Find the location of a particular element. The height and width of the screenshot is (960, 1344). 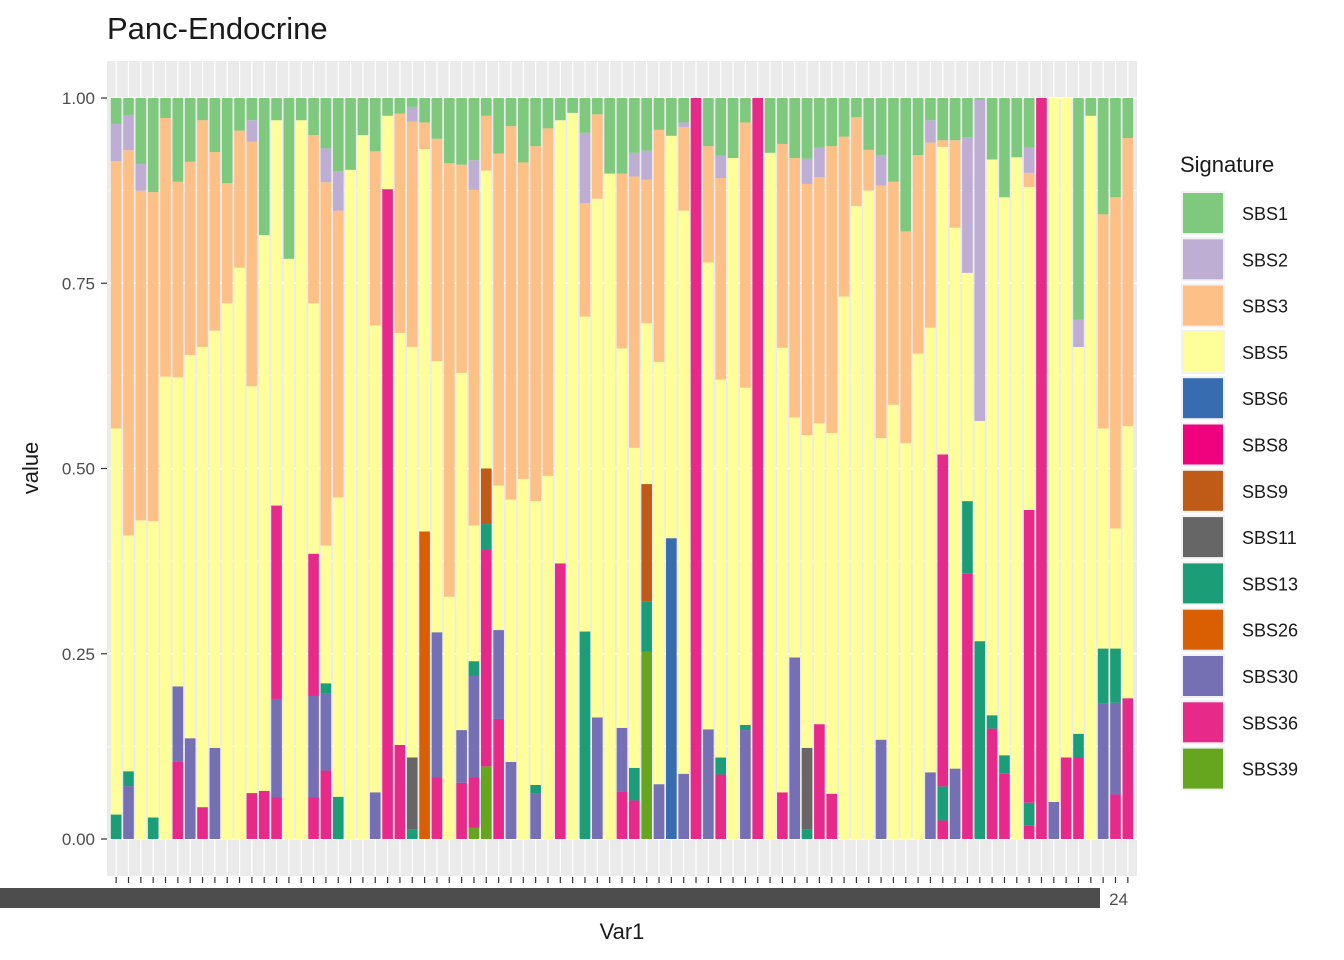

legend-label: SBS2 is located at coordinates (1265, 260).